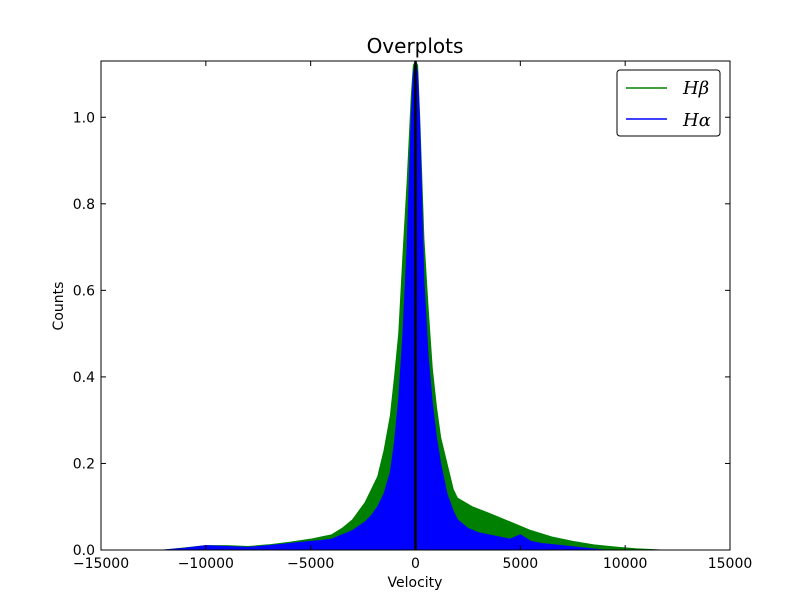 The image size is (812, 612). Describe the element at coordinates (84, 118) in the screenshot. I see `y-tick-label: 1.0` at that location.